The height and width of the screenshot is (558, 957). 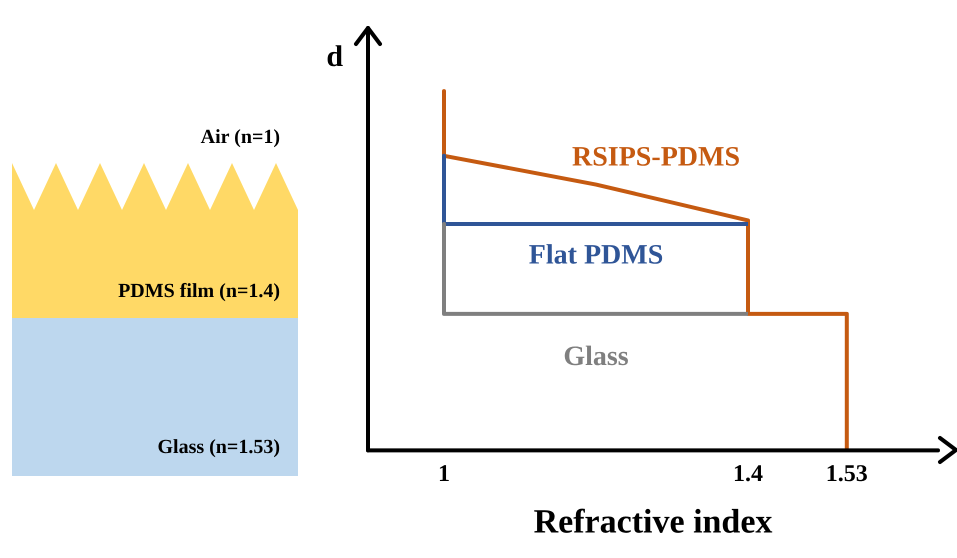 What do you see at coordinates (199, 291) in the screenshot?
I see `text: PDMS film (n=1.4)` at bounding box center [199, 291].